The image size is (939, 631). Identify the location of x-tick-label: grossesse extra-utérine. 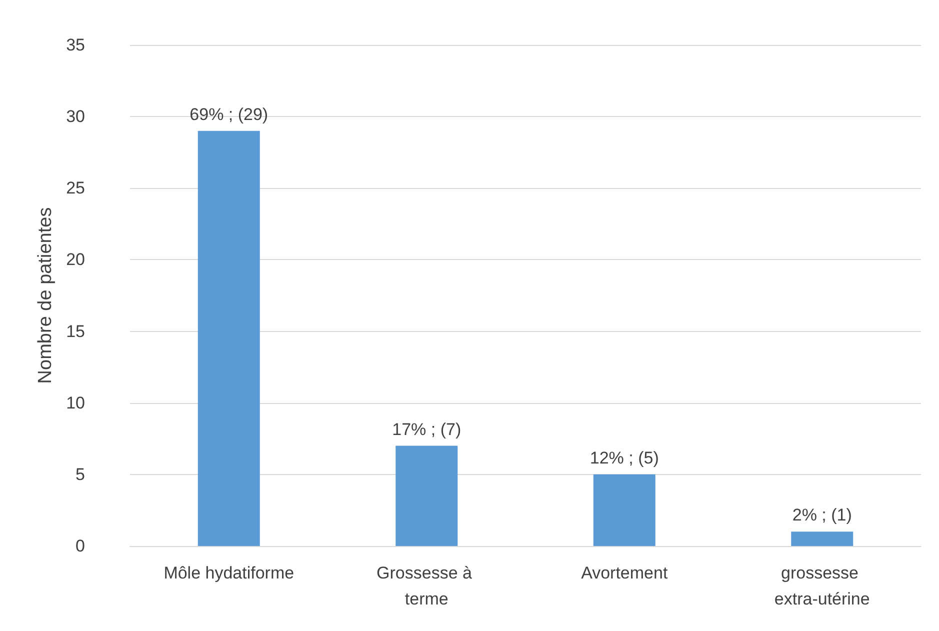
(822, 586).